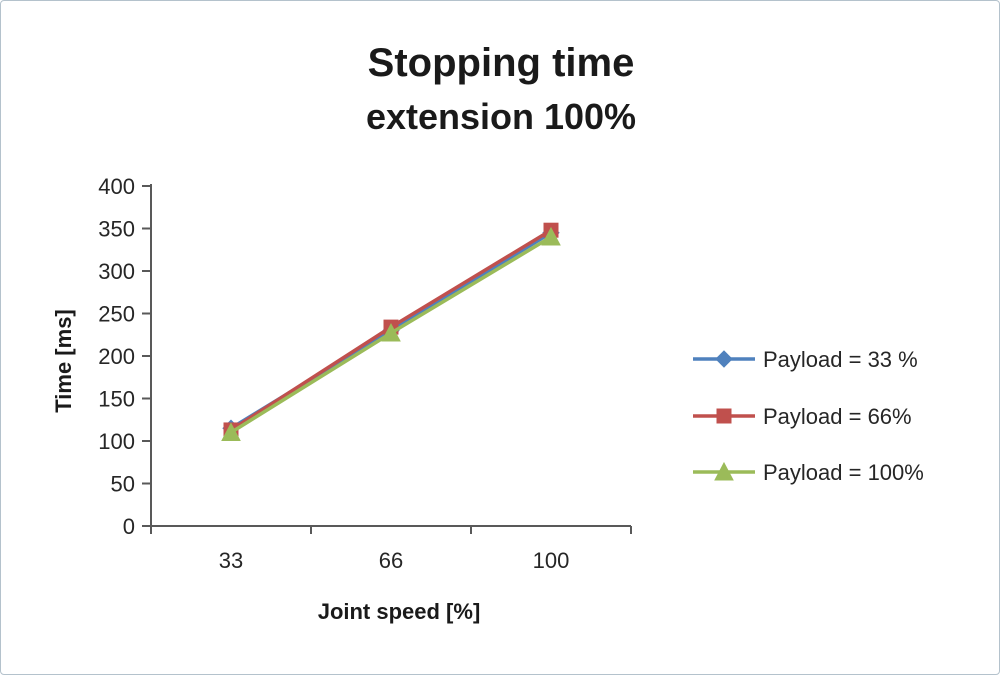 The width and height of the screenshot is (1000, 675). I want to click on legend-label: Payload = 33 %, so click(840, 359).